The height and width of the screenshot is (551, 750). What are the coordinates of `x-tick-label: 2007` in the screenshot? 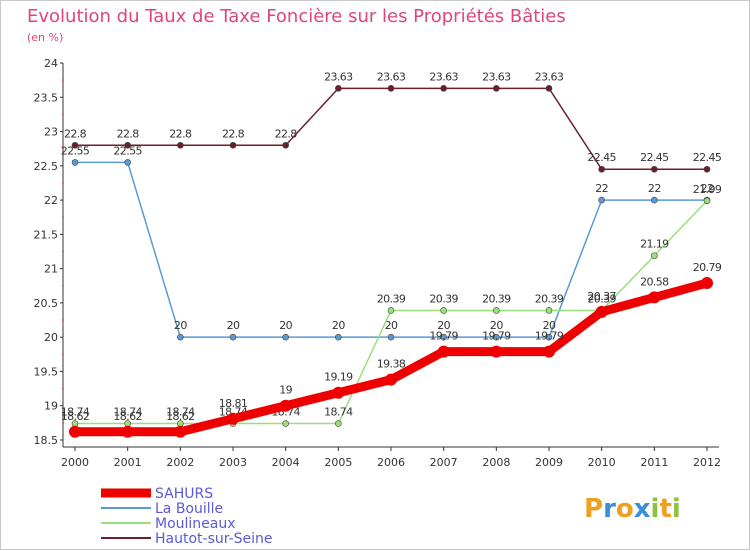 It's located at (444, 462).